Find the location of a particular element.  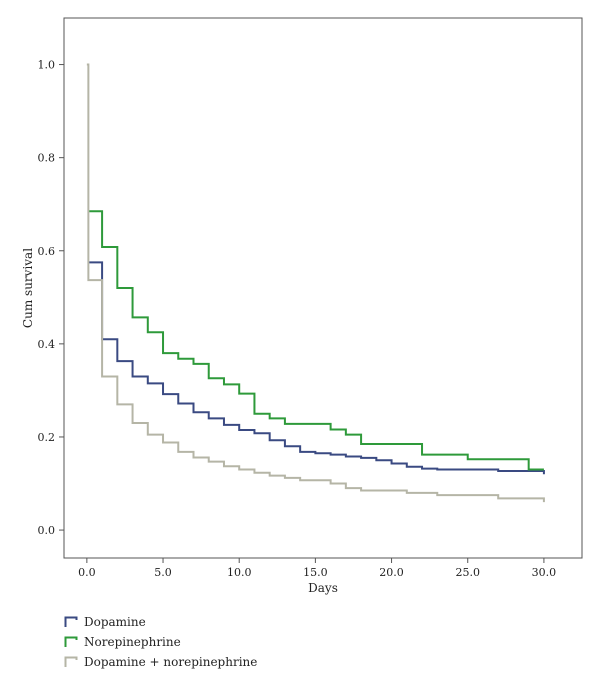

legend-label: Norepinephrine is located at coordinates (132, 642).